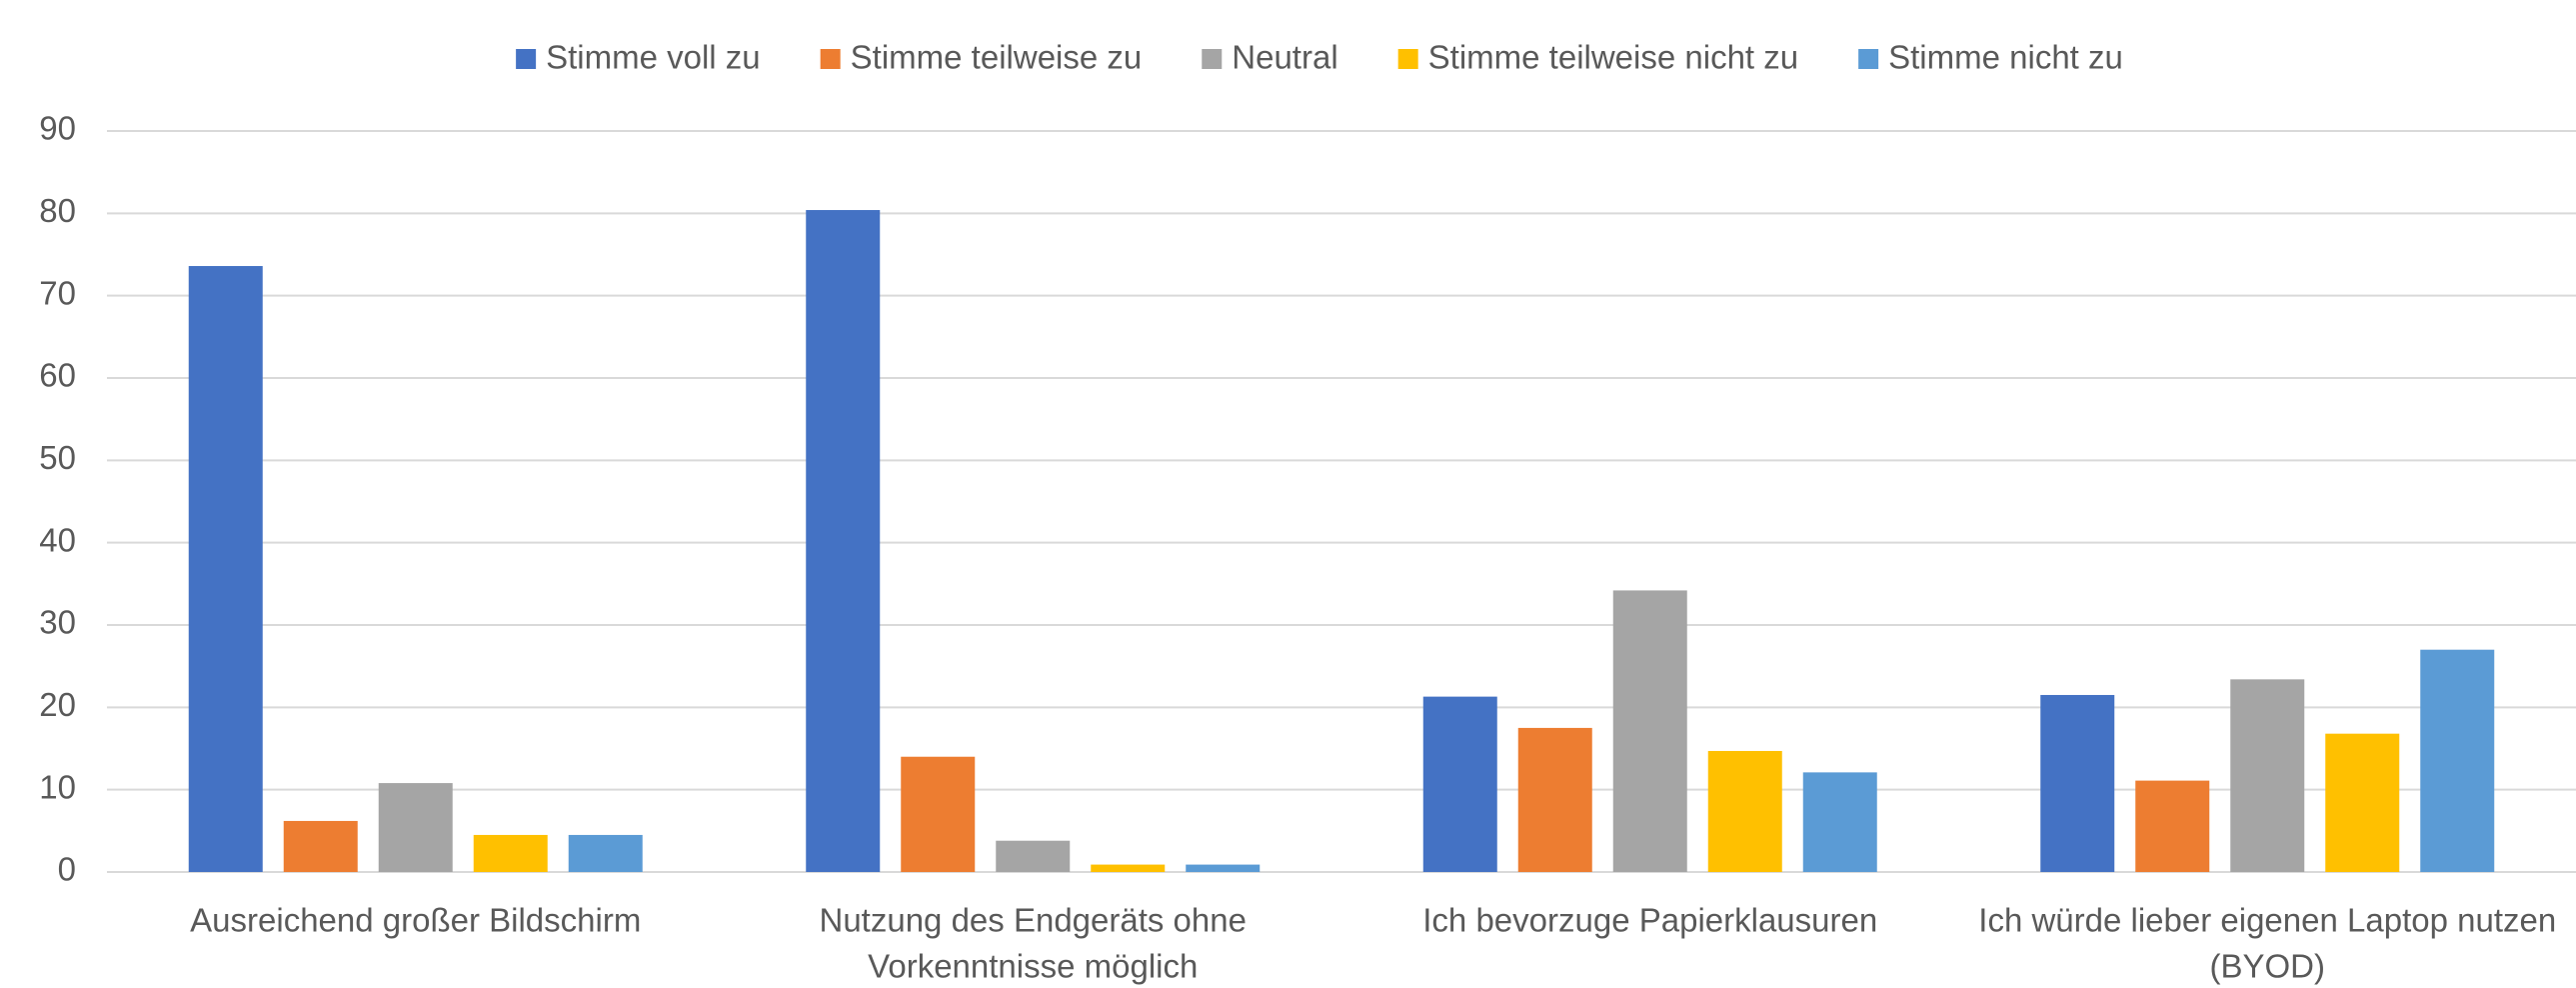  I want to click on y-tick-label: 80, so click(58, 210).